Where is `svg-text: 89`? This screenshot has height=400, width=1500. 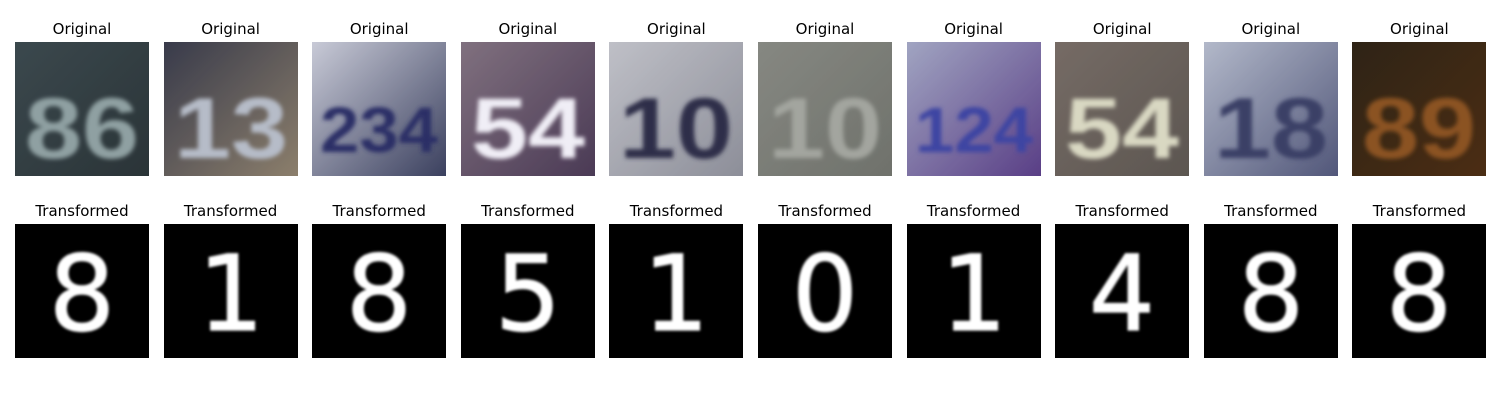
svg-text: 89 is located at coordinates (1419, 128).